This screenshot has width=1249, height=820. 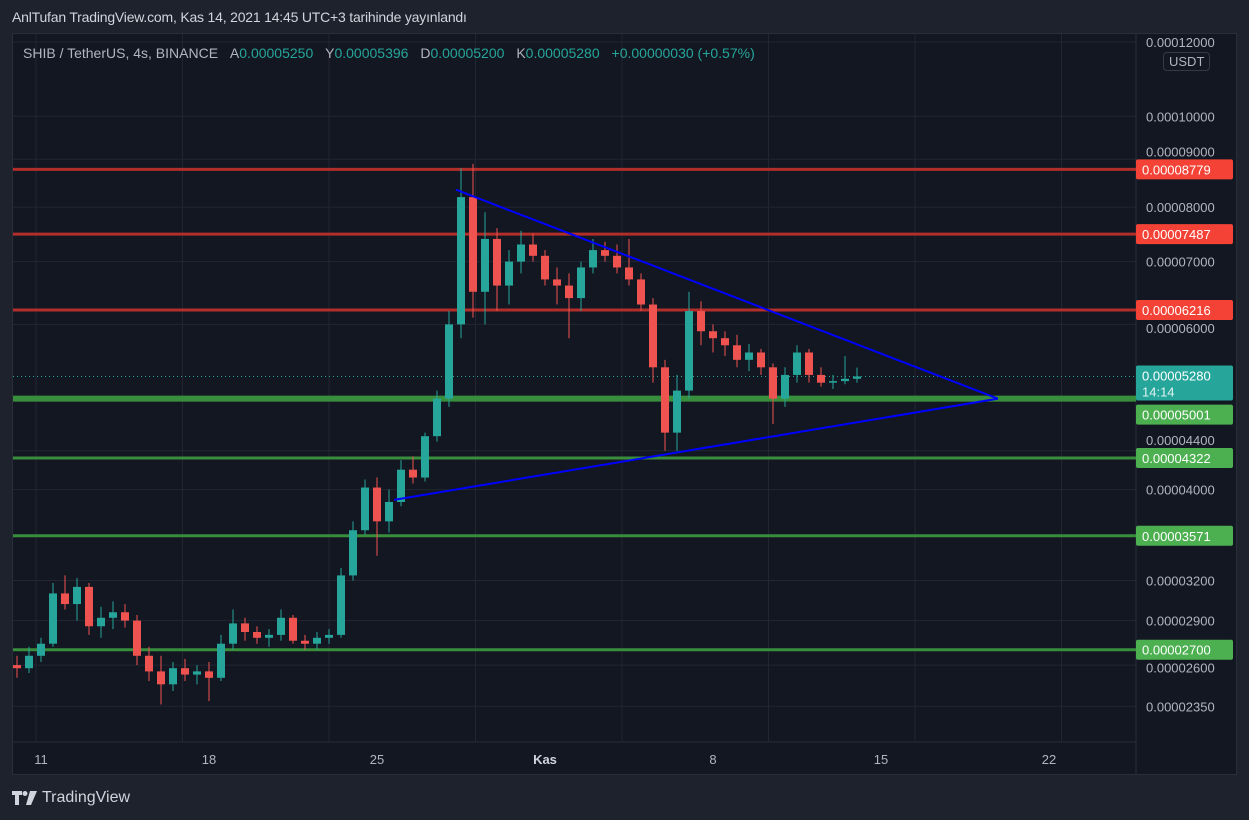 What do you see at coordinates (1187, 61) in the screenshot?
I see `currency-unit-button: USDT` at bounding box center [1187, 61].